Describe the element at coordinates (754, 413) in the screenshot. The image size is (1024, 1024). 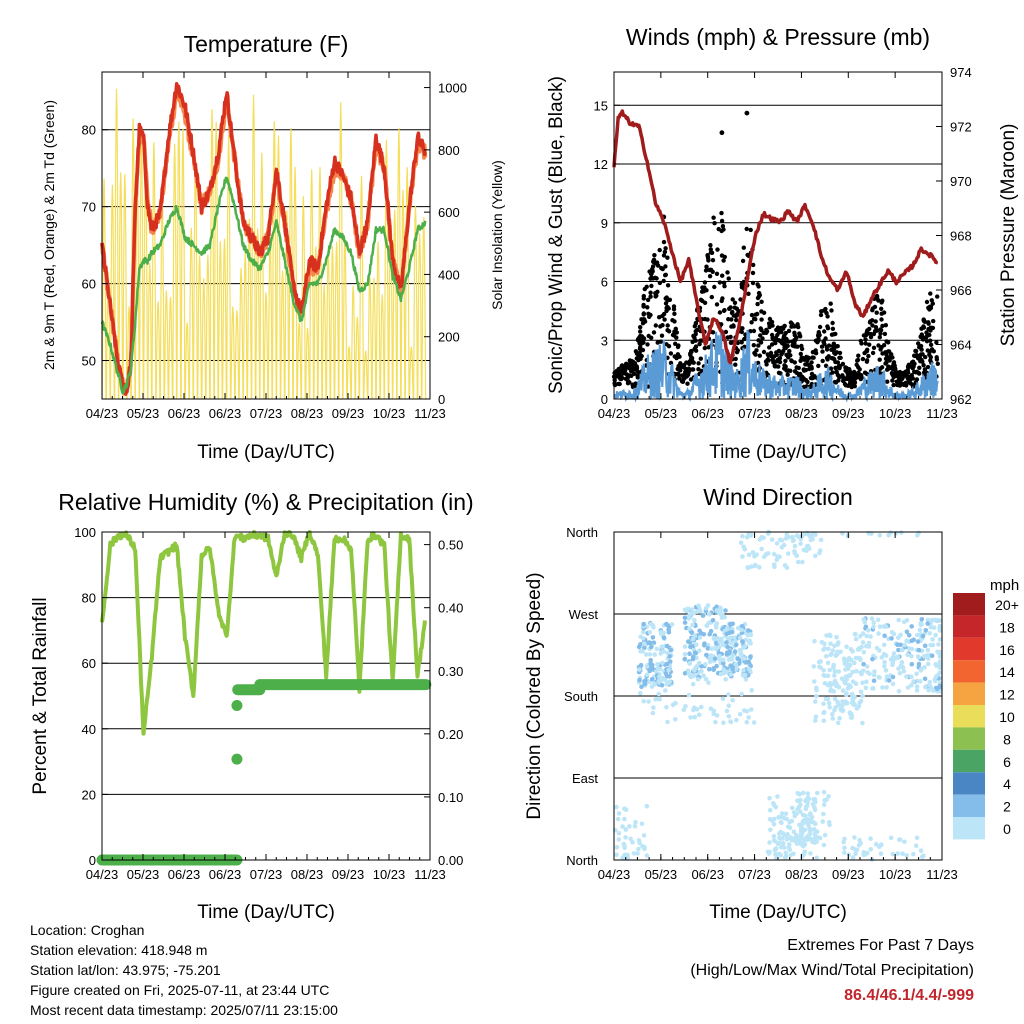
I see `x-tick-label: 07/23` at that location.